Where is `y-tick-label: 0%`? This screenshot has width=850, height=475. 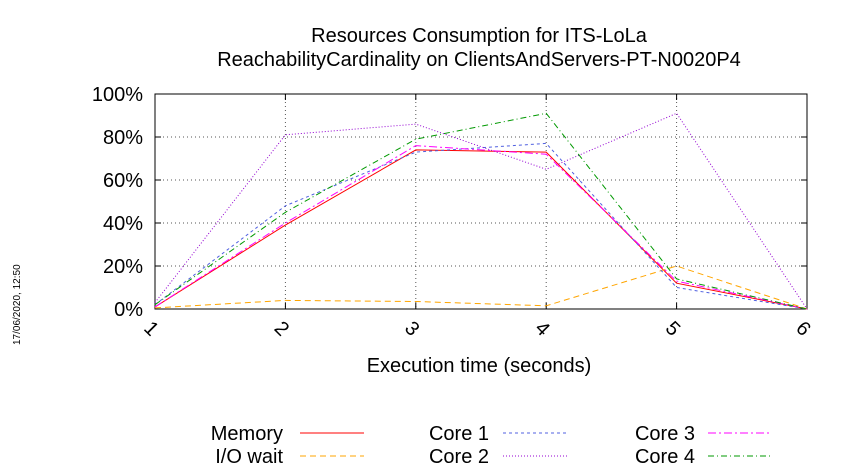
y-tick-label: 0% is located at coordinates (128, 310).